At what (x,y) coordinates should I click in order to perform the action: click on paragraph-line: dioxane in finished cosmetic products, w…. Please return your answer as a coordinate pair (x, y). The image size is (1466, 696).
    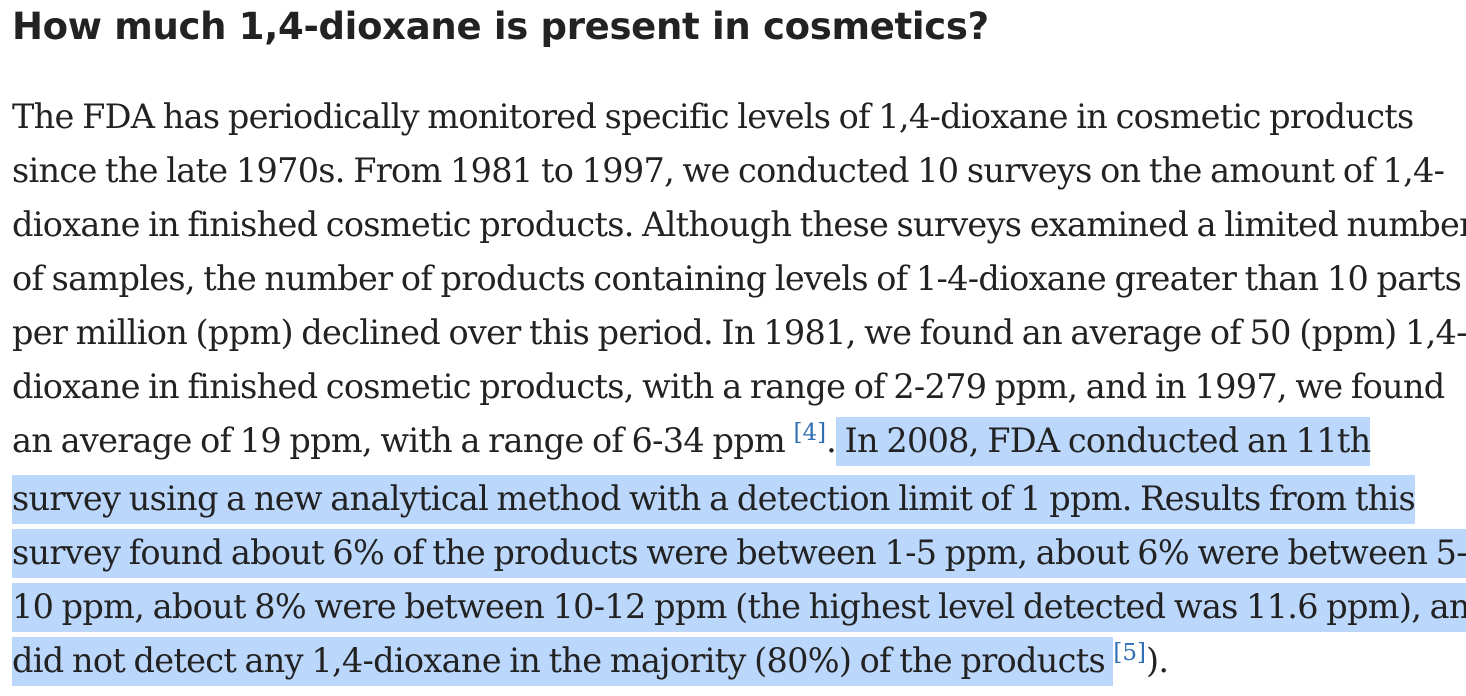
    Looking at the image, I should click on (728, 386).